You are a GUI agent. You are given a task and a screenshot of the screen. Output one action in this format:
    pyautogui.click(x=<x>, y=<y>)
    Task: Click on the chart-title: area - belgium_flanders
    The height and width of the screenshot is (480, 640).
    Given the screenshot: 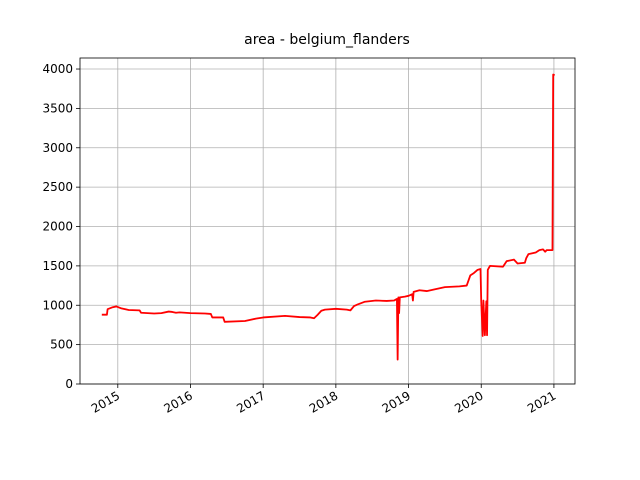 What is the action you would take?
    pyautogui.click(x=327, y=40)
    